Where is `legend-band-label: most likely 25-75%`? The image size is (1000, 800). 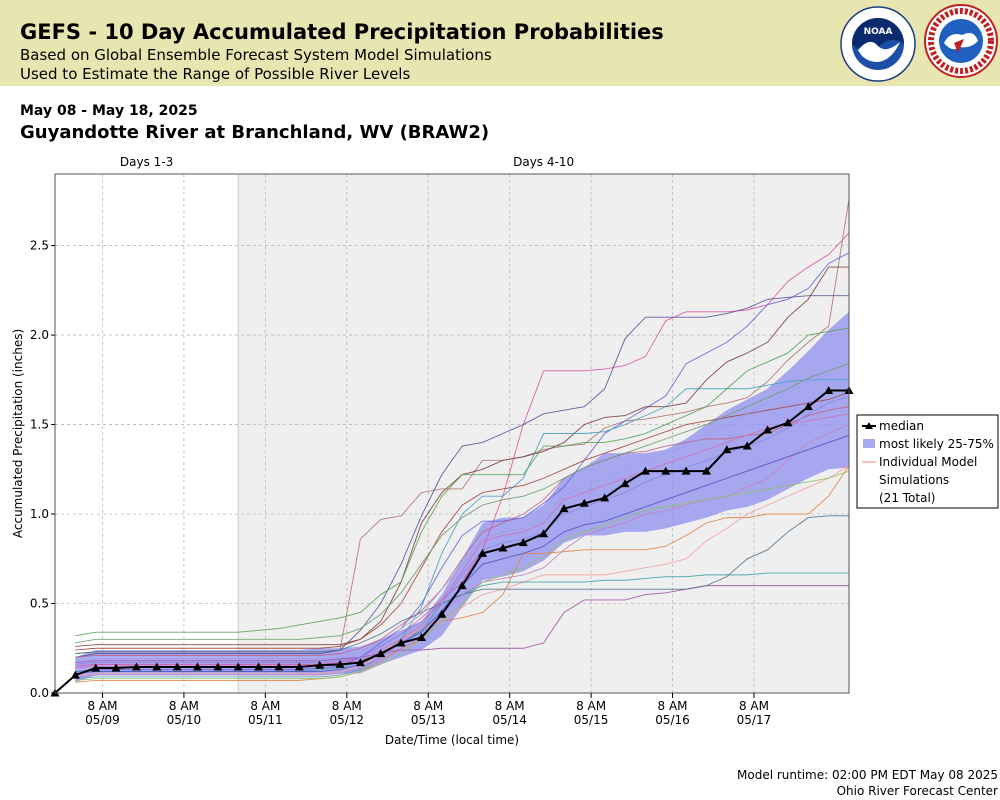 legend-band-label: most likely 25-75% is located at coordinates (936, 444).